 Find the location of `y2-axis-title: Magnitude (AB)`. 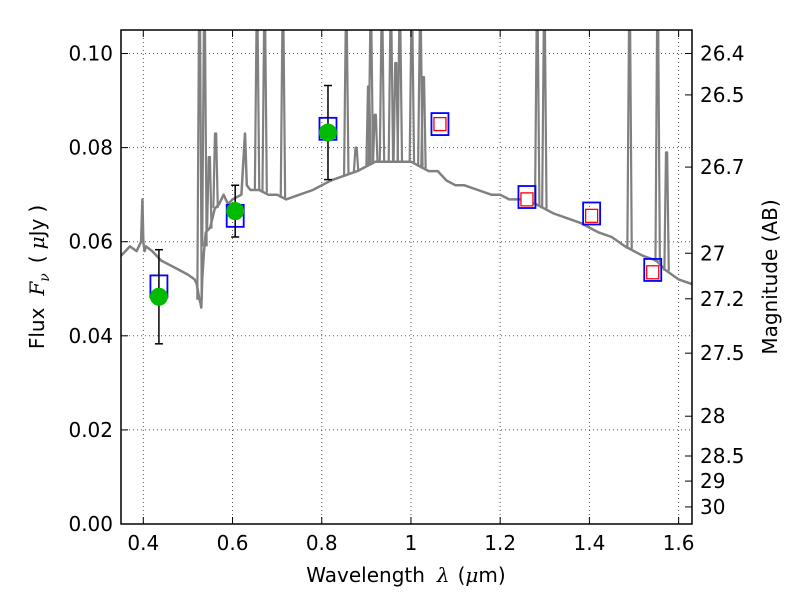

y2-axis-title: Magnitude (AB) is located at coordinates (770, 276).